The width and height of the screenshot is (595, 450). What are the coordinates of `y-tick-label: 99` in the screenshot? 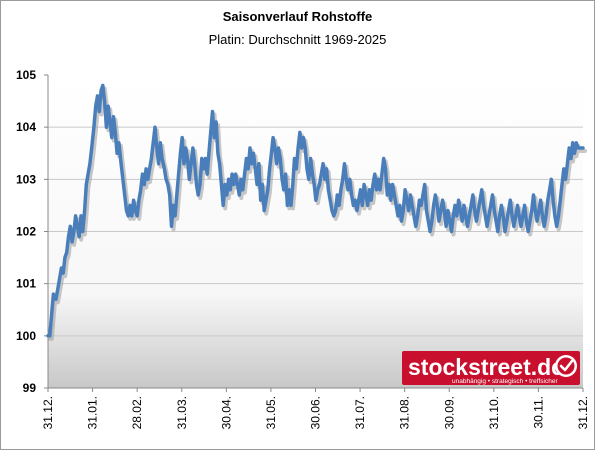 It's located at (30, 388).